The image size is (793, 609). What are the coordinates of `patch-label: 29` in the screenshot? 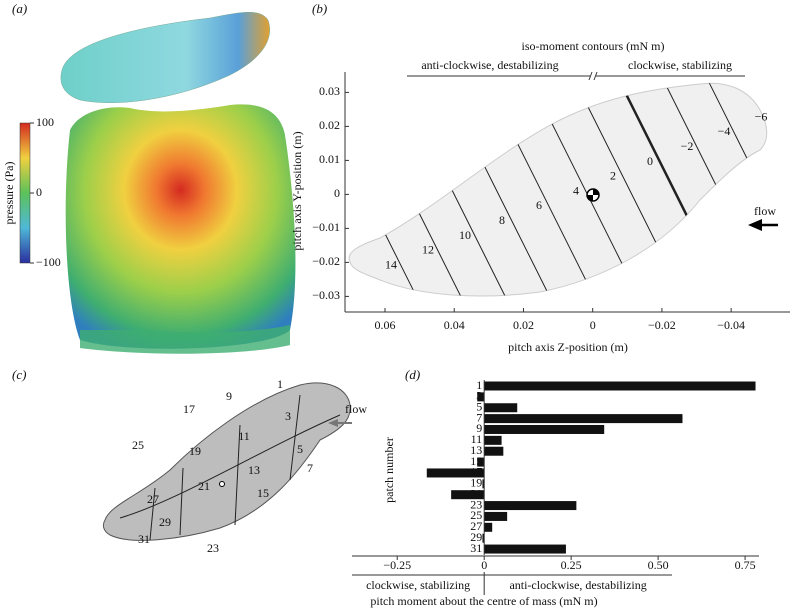 It's located at (165, 522).